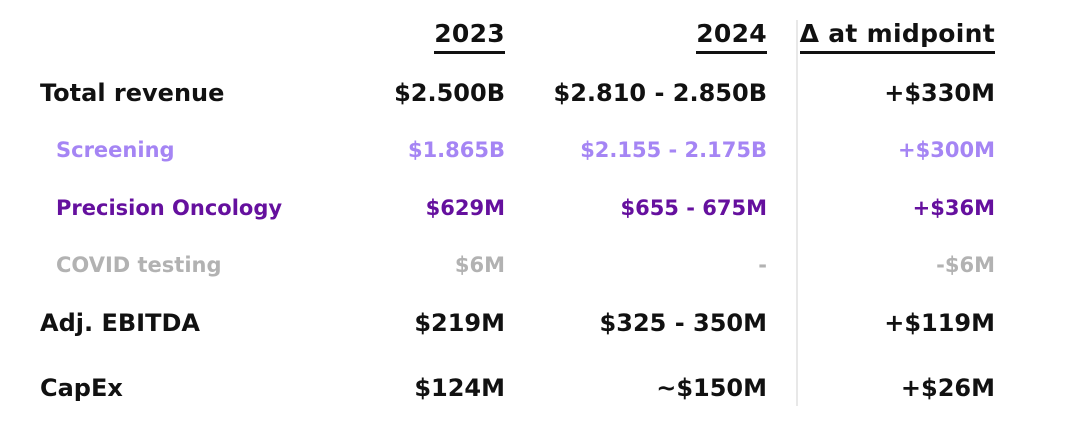 The height and width of the screenshot is (425, 1080). I want to click on capex-2023: $124M, so click(459, 388).